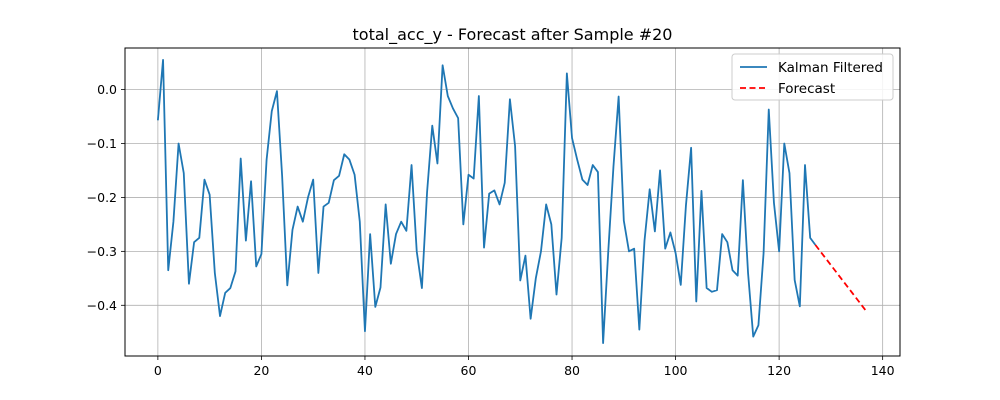 The height and width of the screenshot is (400, 1000). Describe the element at coordinates (806, 89) in the screenshot. I see `legend-label: Forecast` at that location.